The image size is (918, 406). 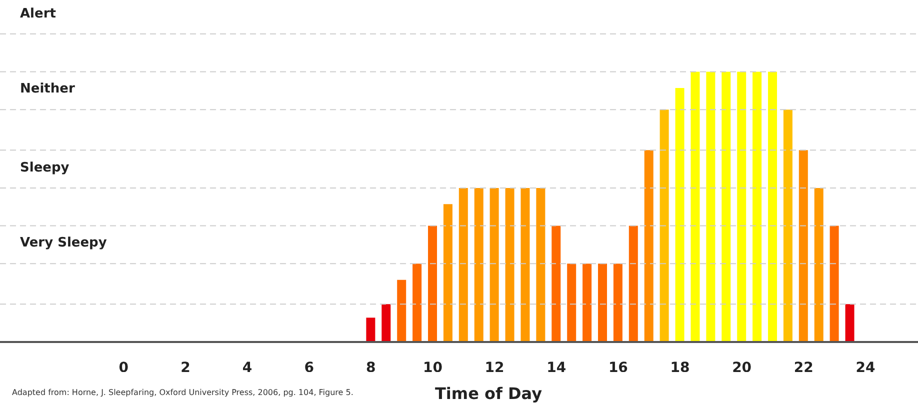 What do you see at coordinates (371, 368) in the screenshot?
I see `x-tick-label: 8` at bounding box center [371, 368].